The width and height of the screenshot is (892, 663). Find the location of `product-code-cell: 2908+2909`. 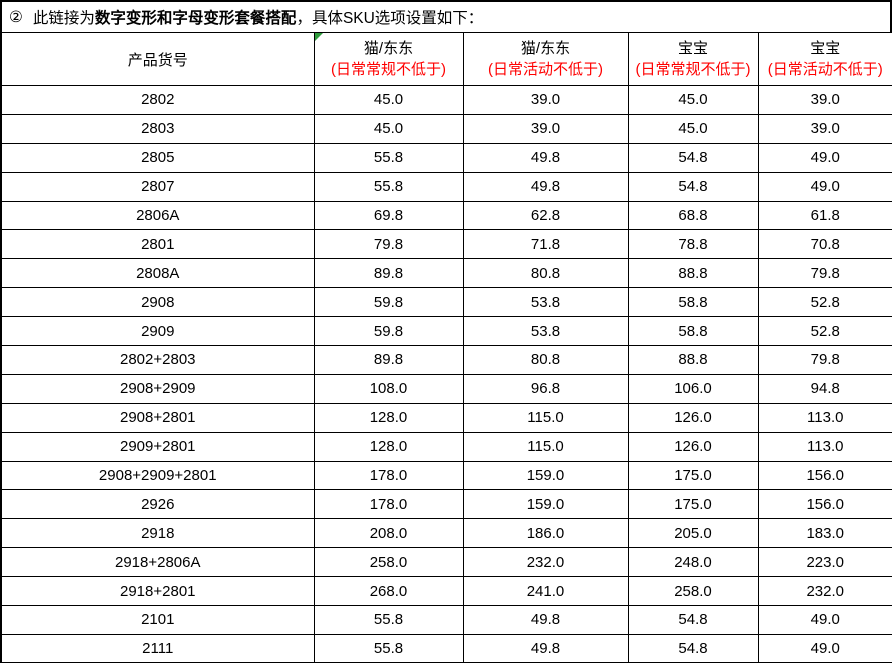

product-code-cell: 2908+2909 is located at coordinates (157, 388).